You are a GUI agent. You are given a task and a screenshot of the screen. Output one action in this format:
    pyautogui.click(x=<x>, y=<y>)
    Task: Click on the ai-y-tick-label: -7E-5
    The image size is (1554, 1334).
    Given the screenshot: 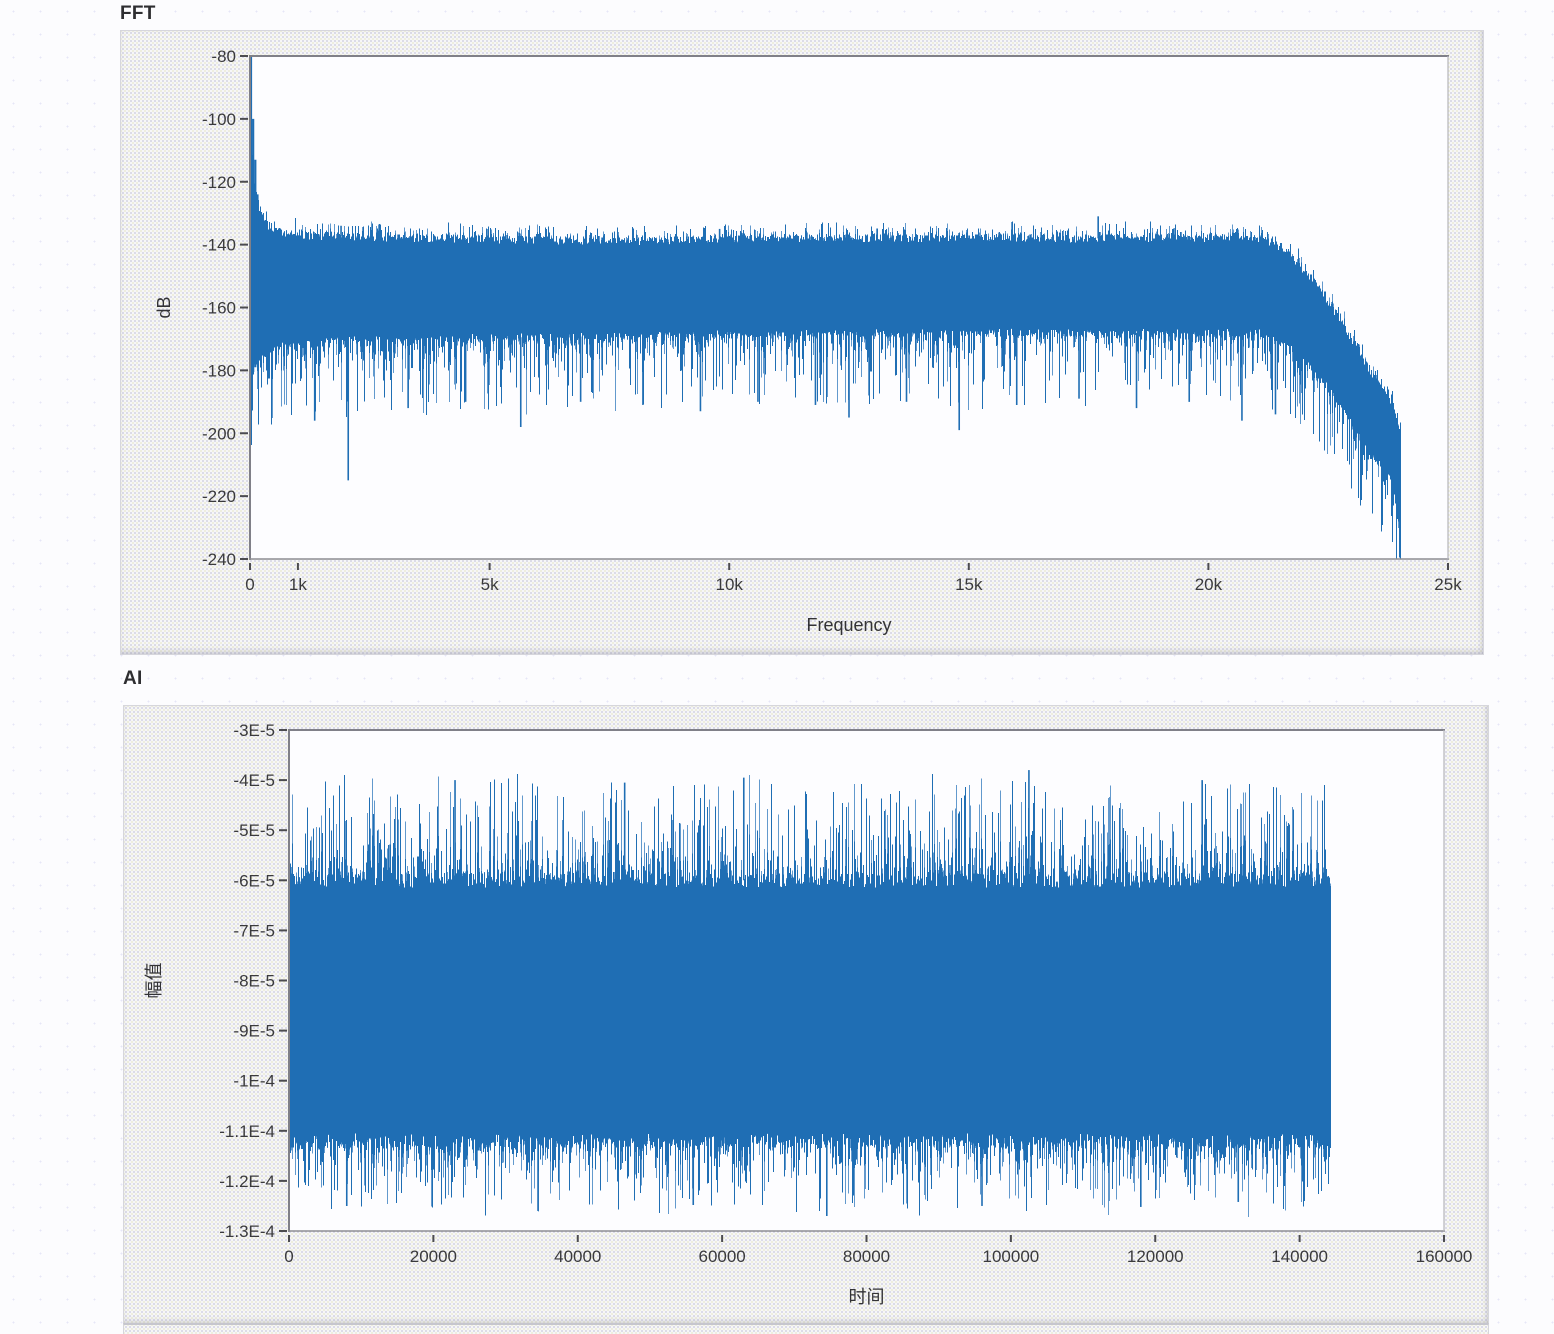 What is the action you would take?
    pyautogui.click(x=254, y=930)
    